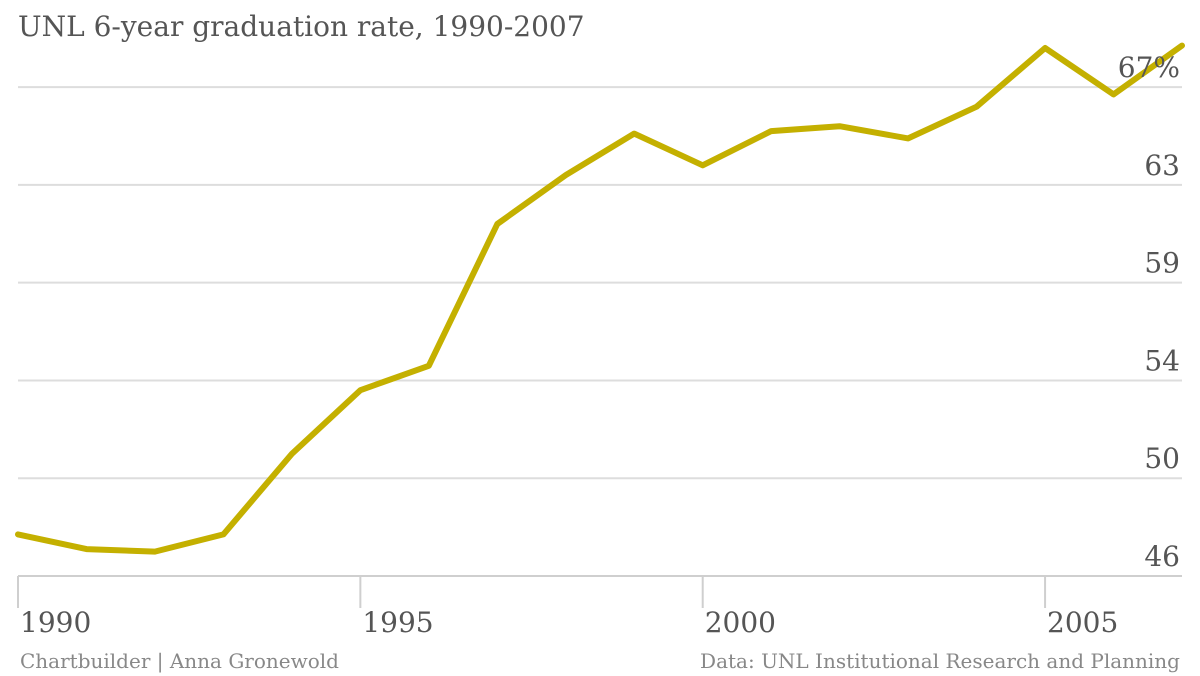 The height and width of the screenshot is (676, 1200). What do you see at coordinates (1162, 165) in the screenshot?
I see `y-tick-label: 63` at bounding box center [1162, 165].